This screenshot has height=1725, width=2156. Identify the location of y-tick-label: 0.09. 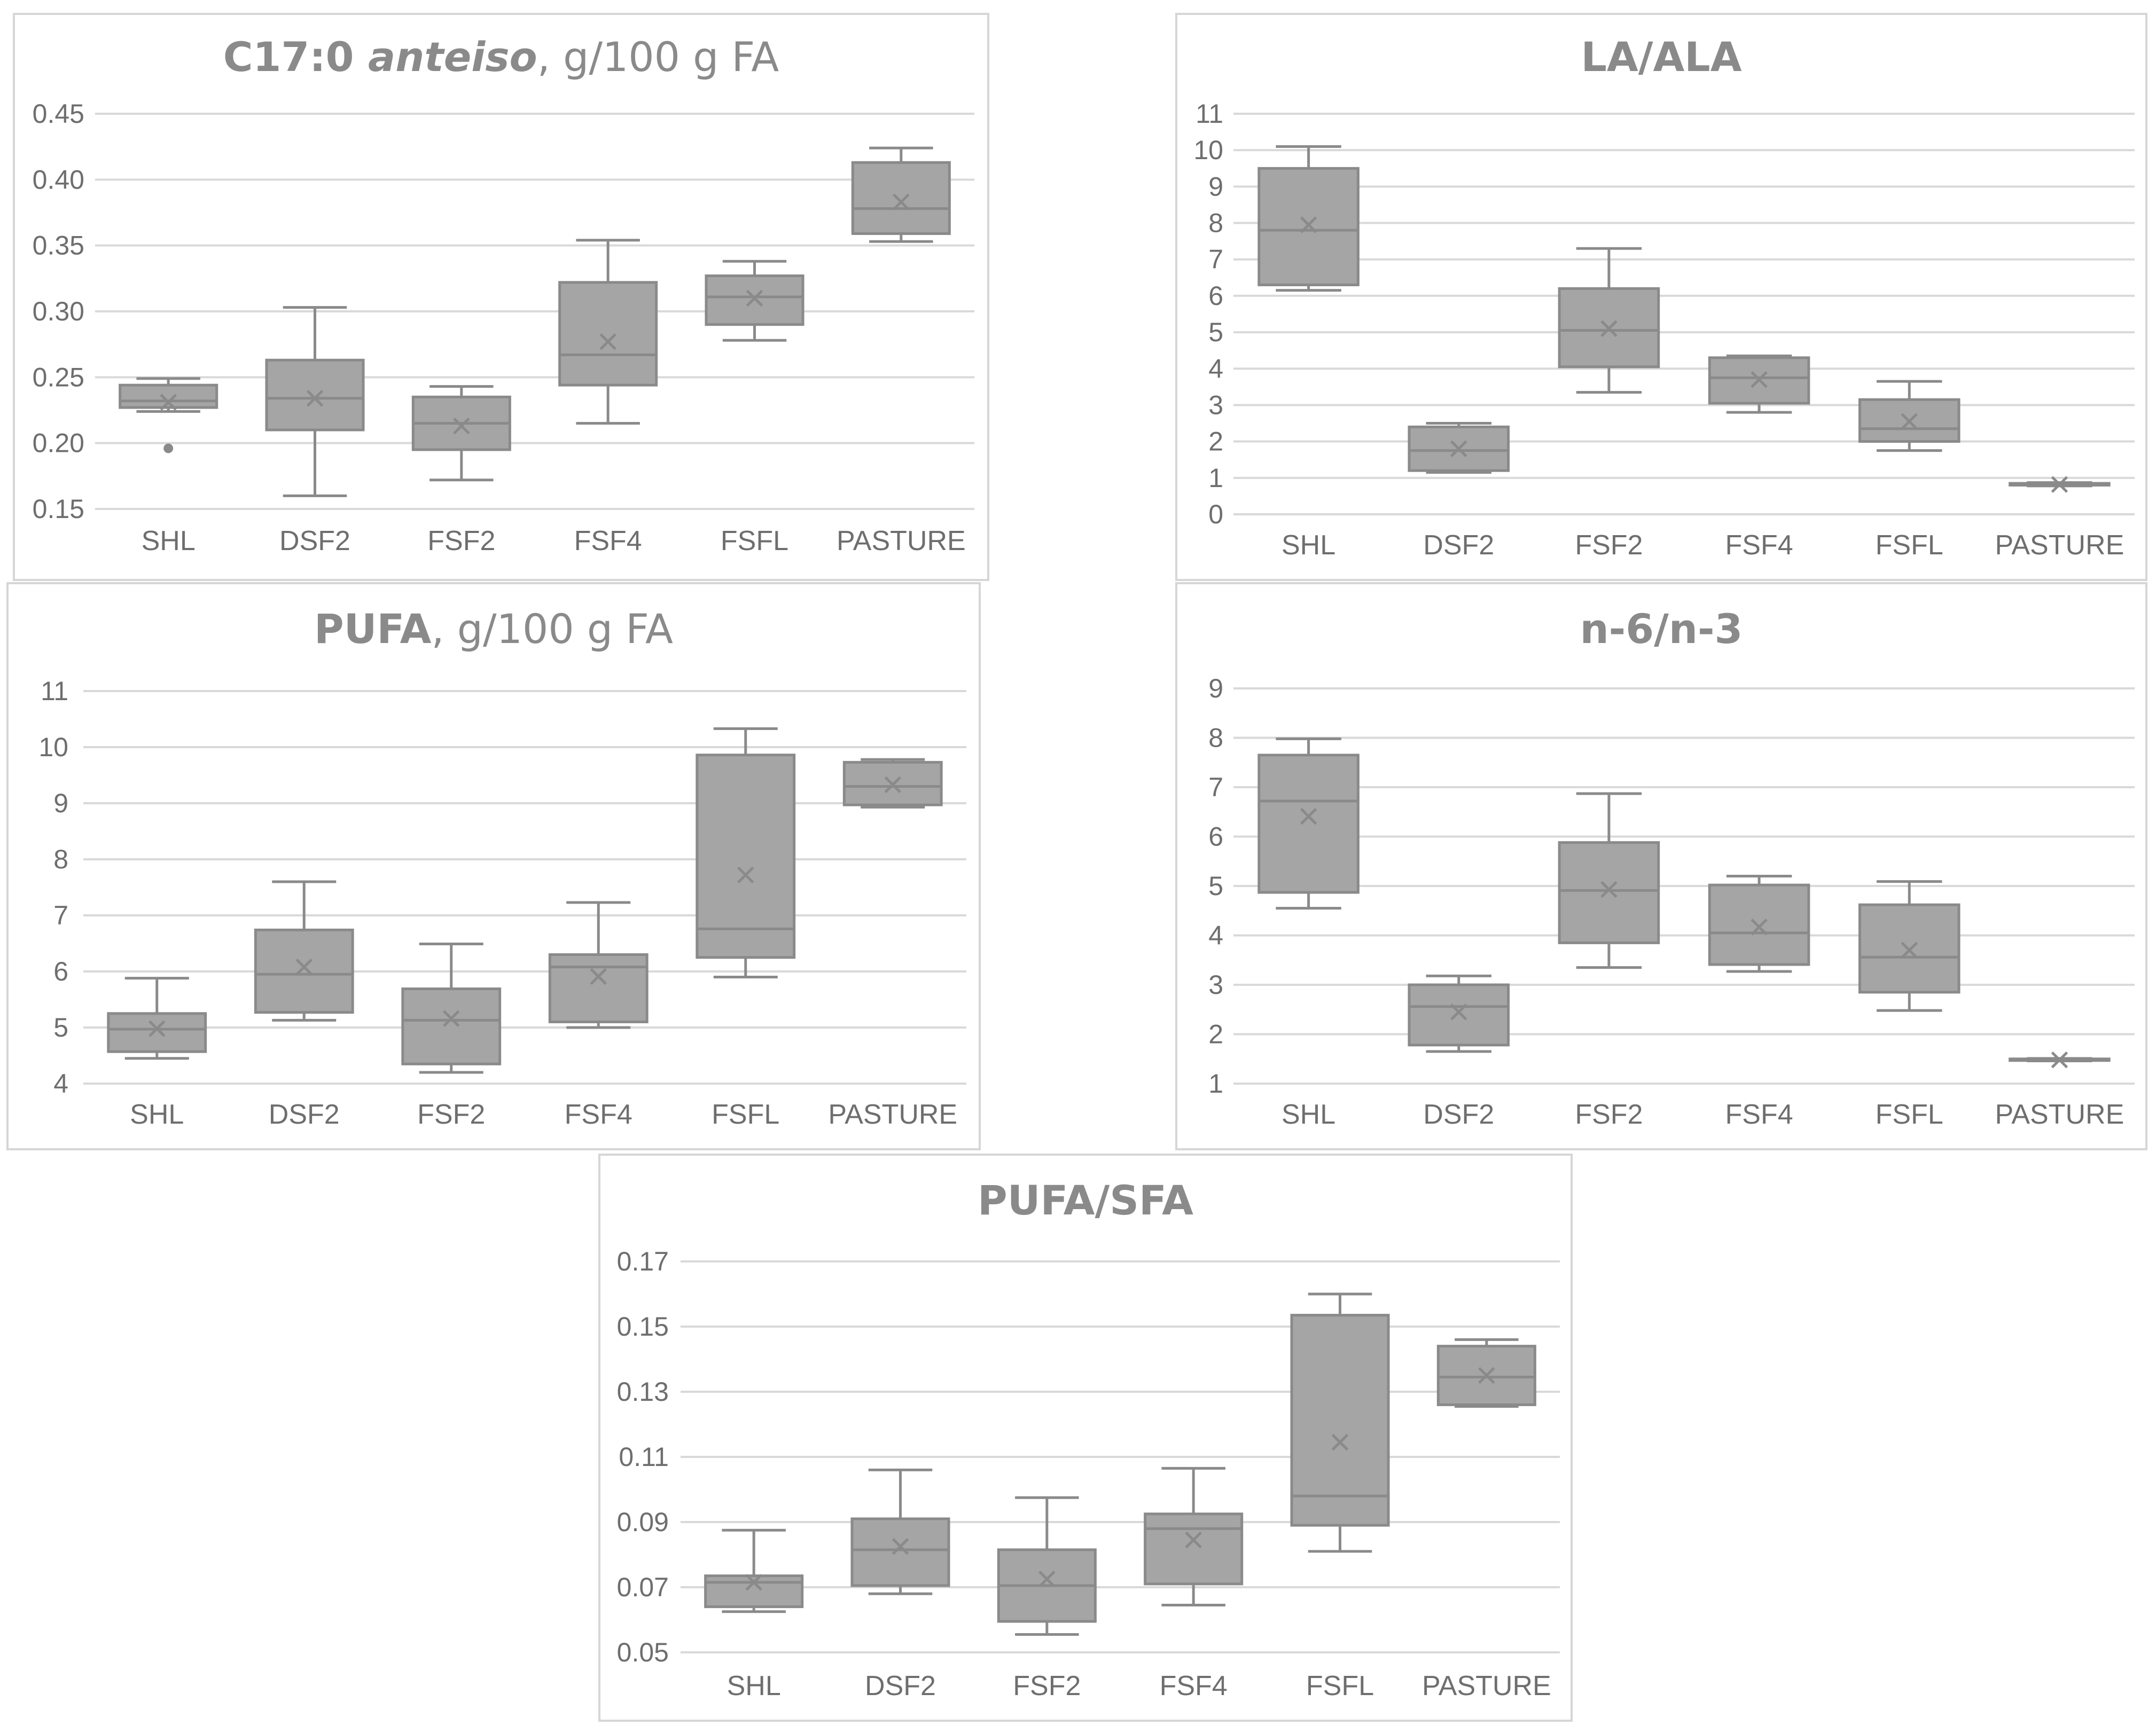
(643, 1522).